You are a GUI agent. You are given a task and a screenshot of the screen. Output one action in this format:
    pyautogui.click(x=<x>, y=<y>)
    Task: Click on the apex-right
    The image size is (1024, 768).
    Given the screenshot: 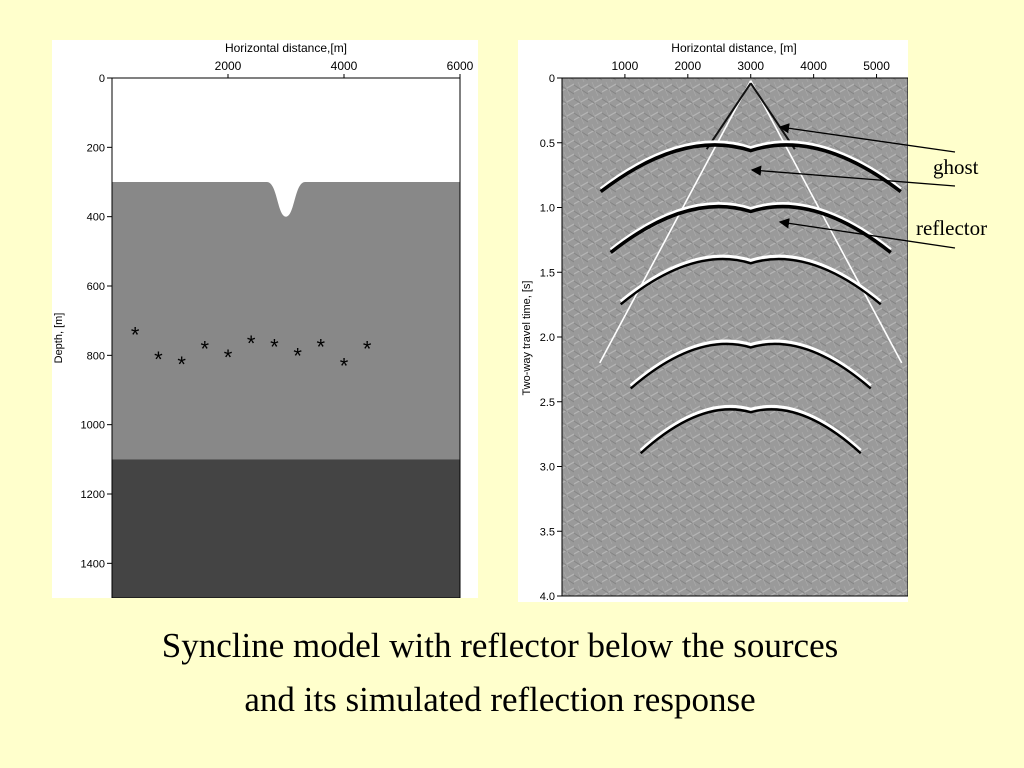 What is the action you would take?
    pyautogui.click(x=772, y=116)
    